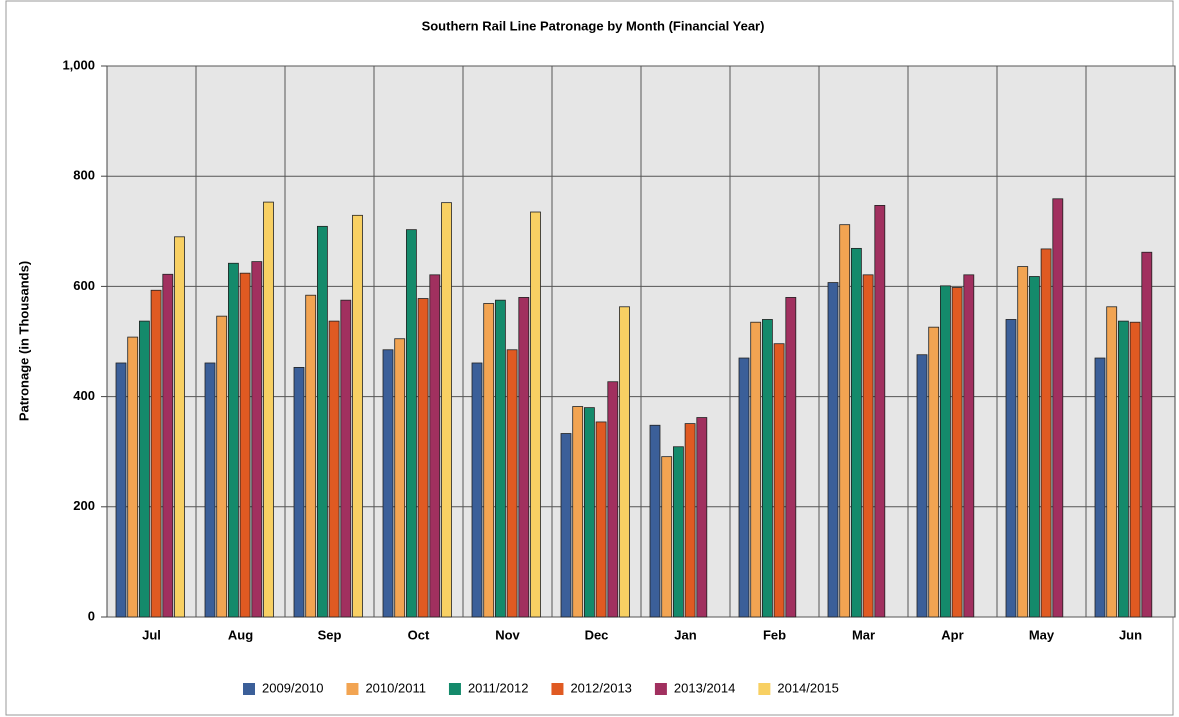 The height and width of the screenshot is (717, 1179). Describe the element at coordinates (395, 687) in the screenshot. I see `legend-label: 2010/2011` at that location.